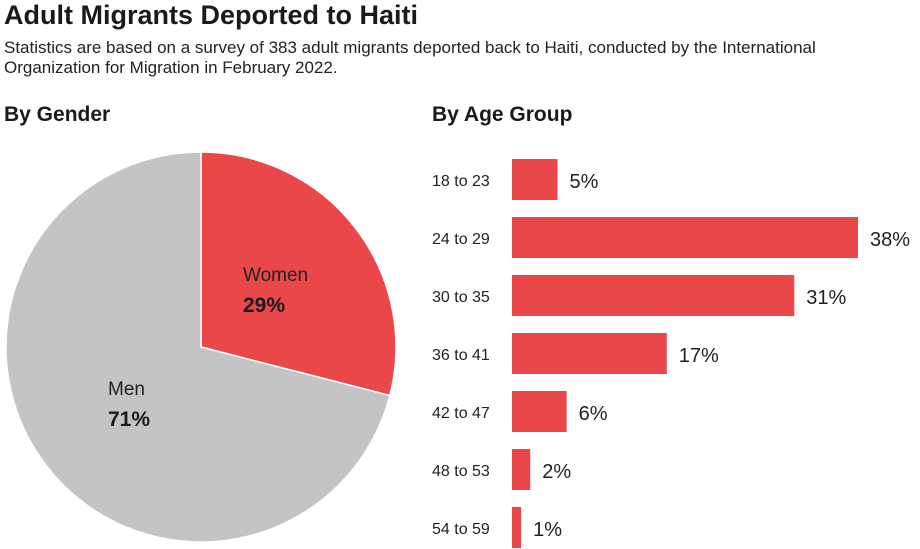  What do you see at coordinates (547, 530) in the screenshot?
I see `age-bar-value: 1%` at bounding box center [547, 530].